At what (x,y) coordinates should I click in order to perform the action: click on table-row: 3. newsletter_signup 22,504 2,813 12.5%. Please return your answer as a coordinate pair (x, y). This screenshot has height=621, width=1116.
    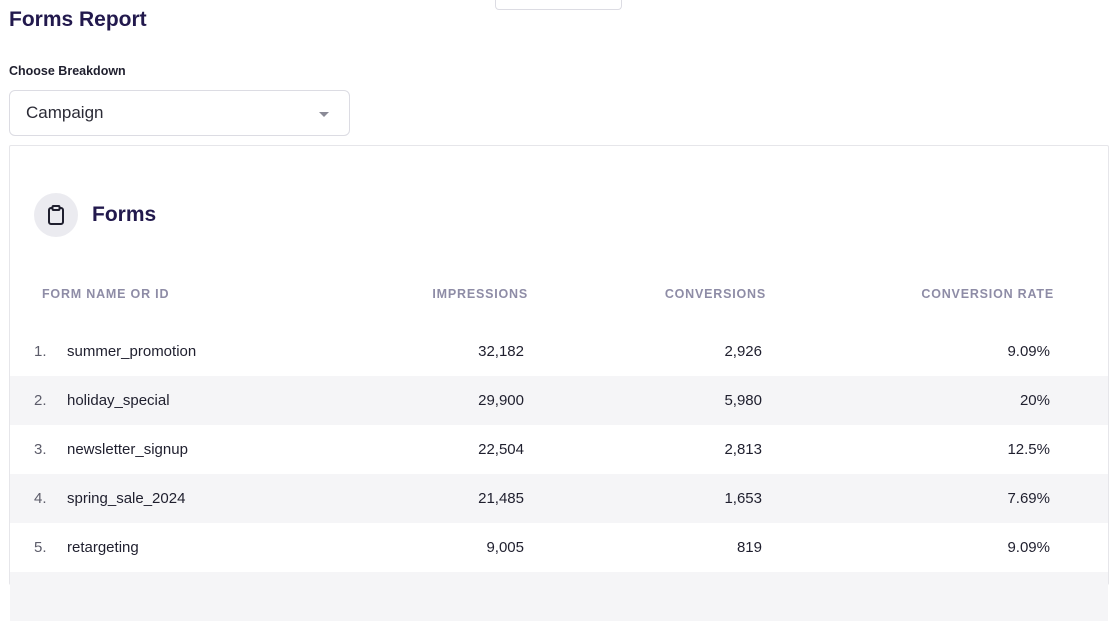
    Looking at the image, I should click on (559, 449).